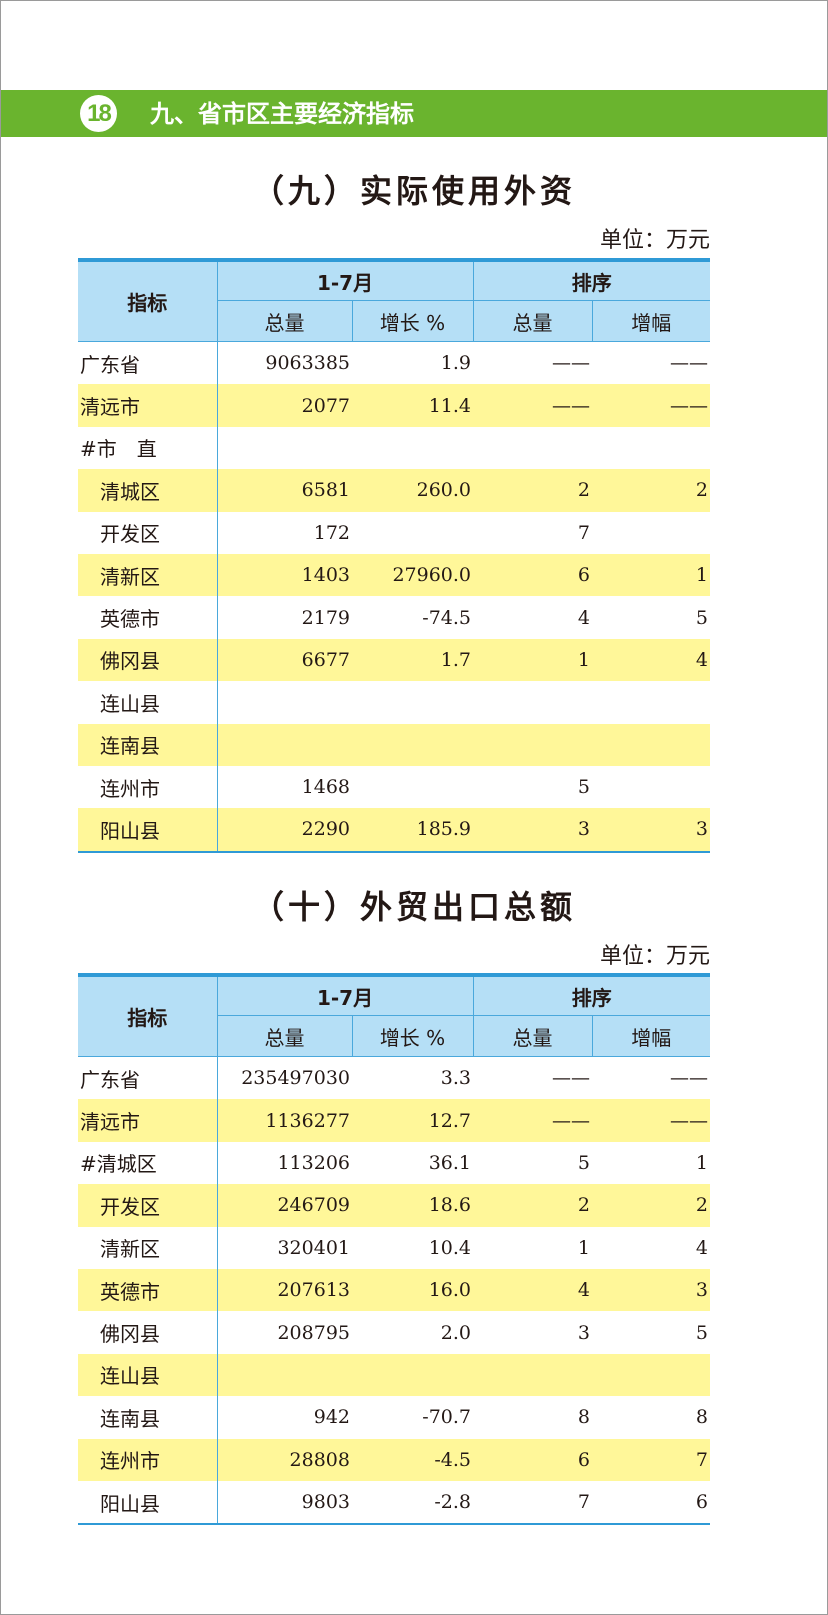 The width and height of the screenshot is (828, 1615). I want to click on unit-label-fdi: 单位：万元, so click(654, 240).